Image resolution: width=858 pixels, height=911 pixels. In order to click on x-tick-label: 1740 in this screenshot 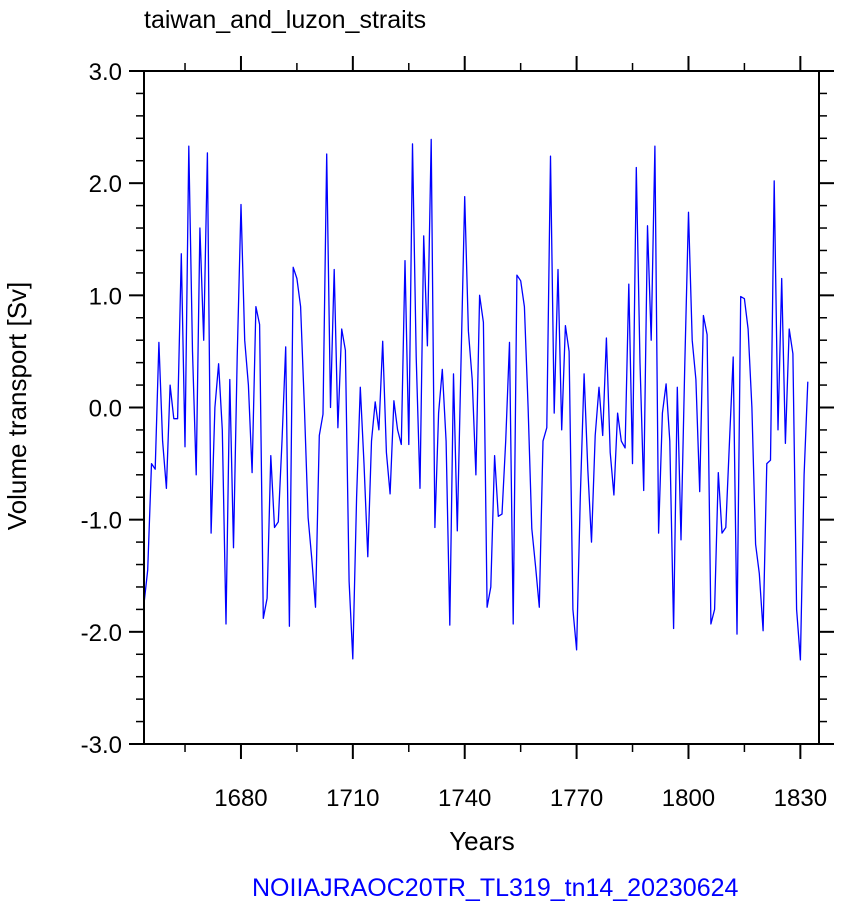, I will do `click(464, 798)`.